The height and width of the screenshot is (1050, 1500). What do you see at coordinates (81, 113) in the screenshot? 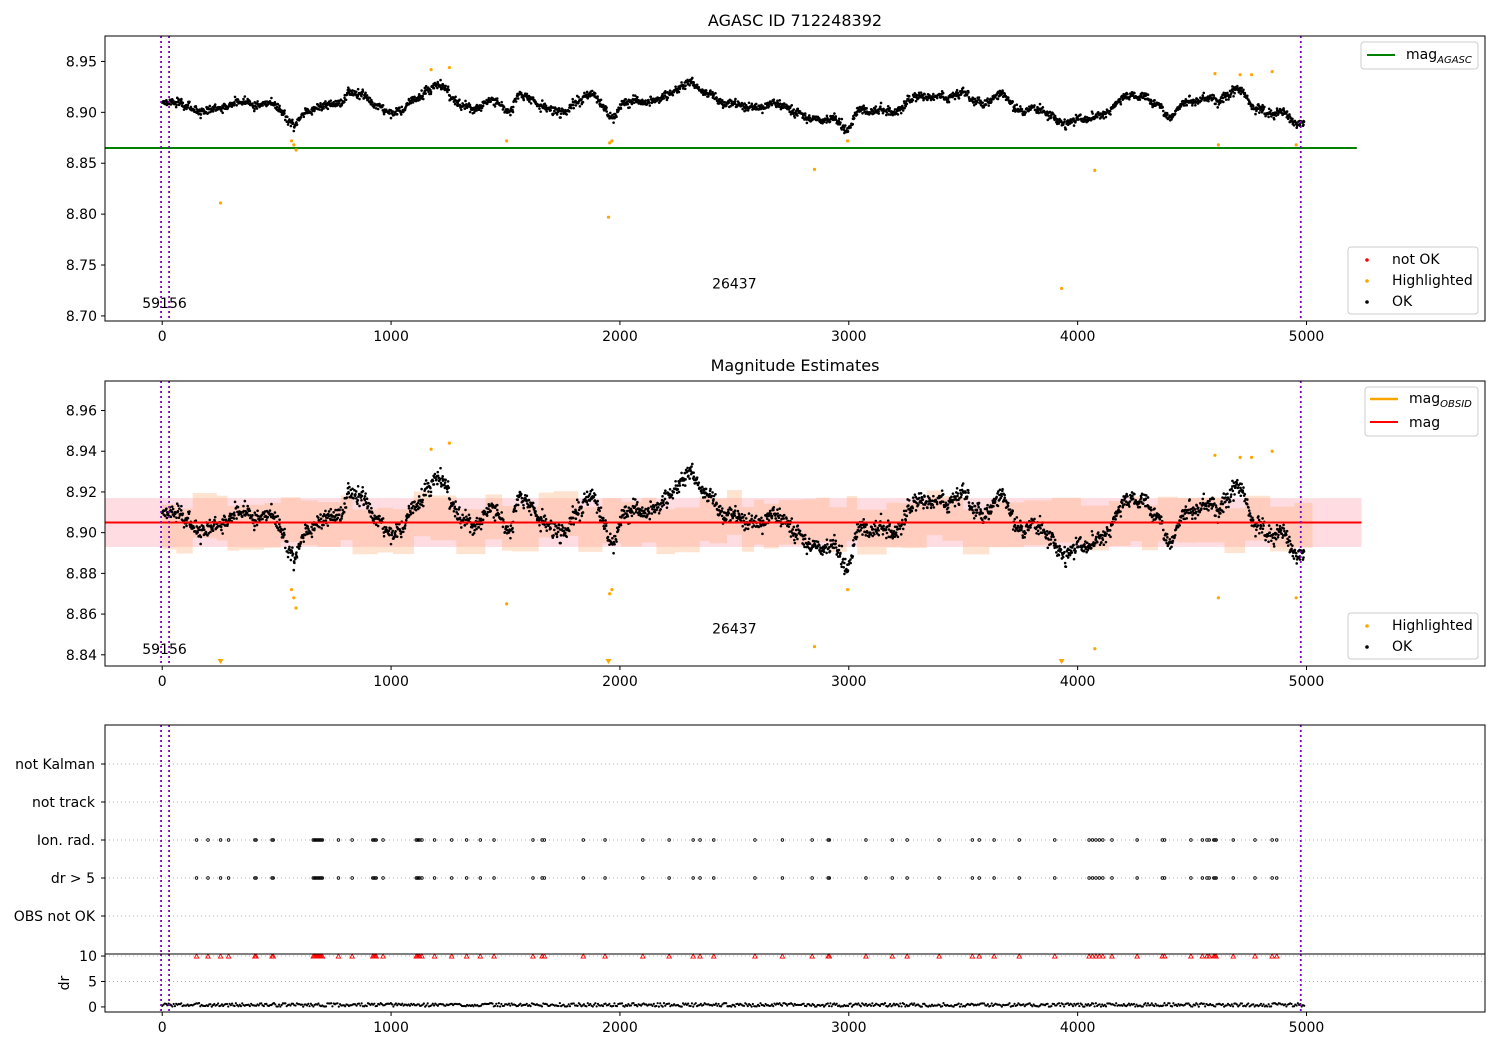
I see `y-tick-label: 8.90` at bounding box center [81, 113].